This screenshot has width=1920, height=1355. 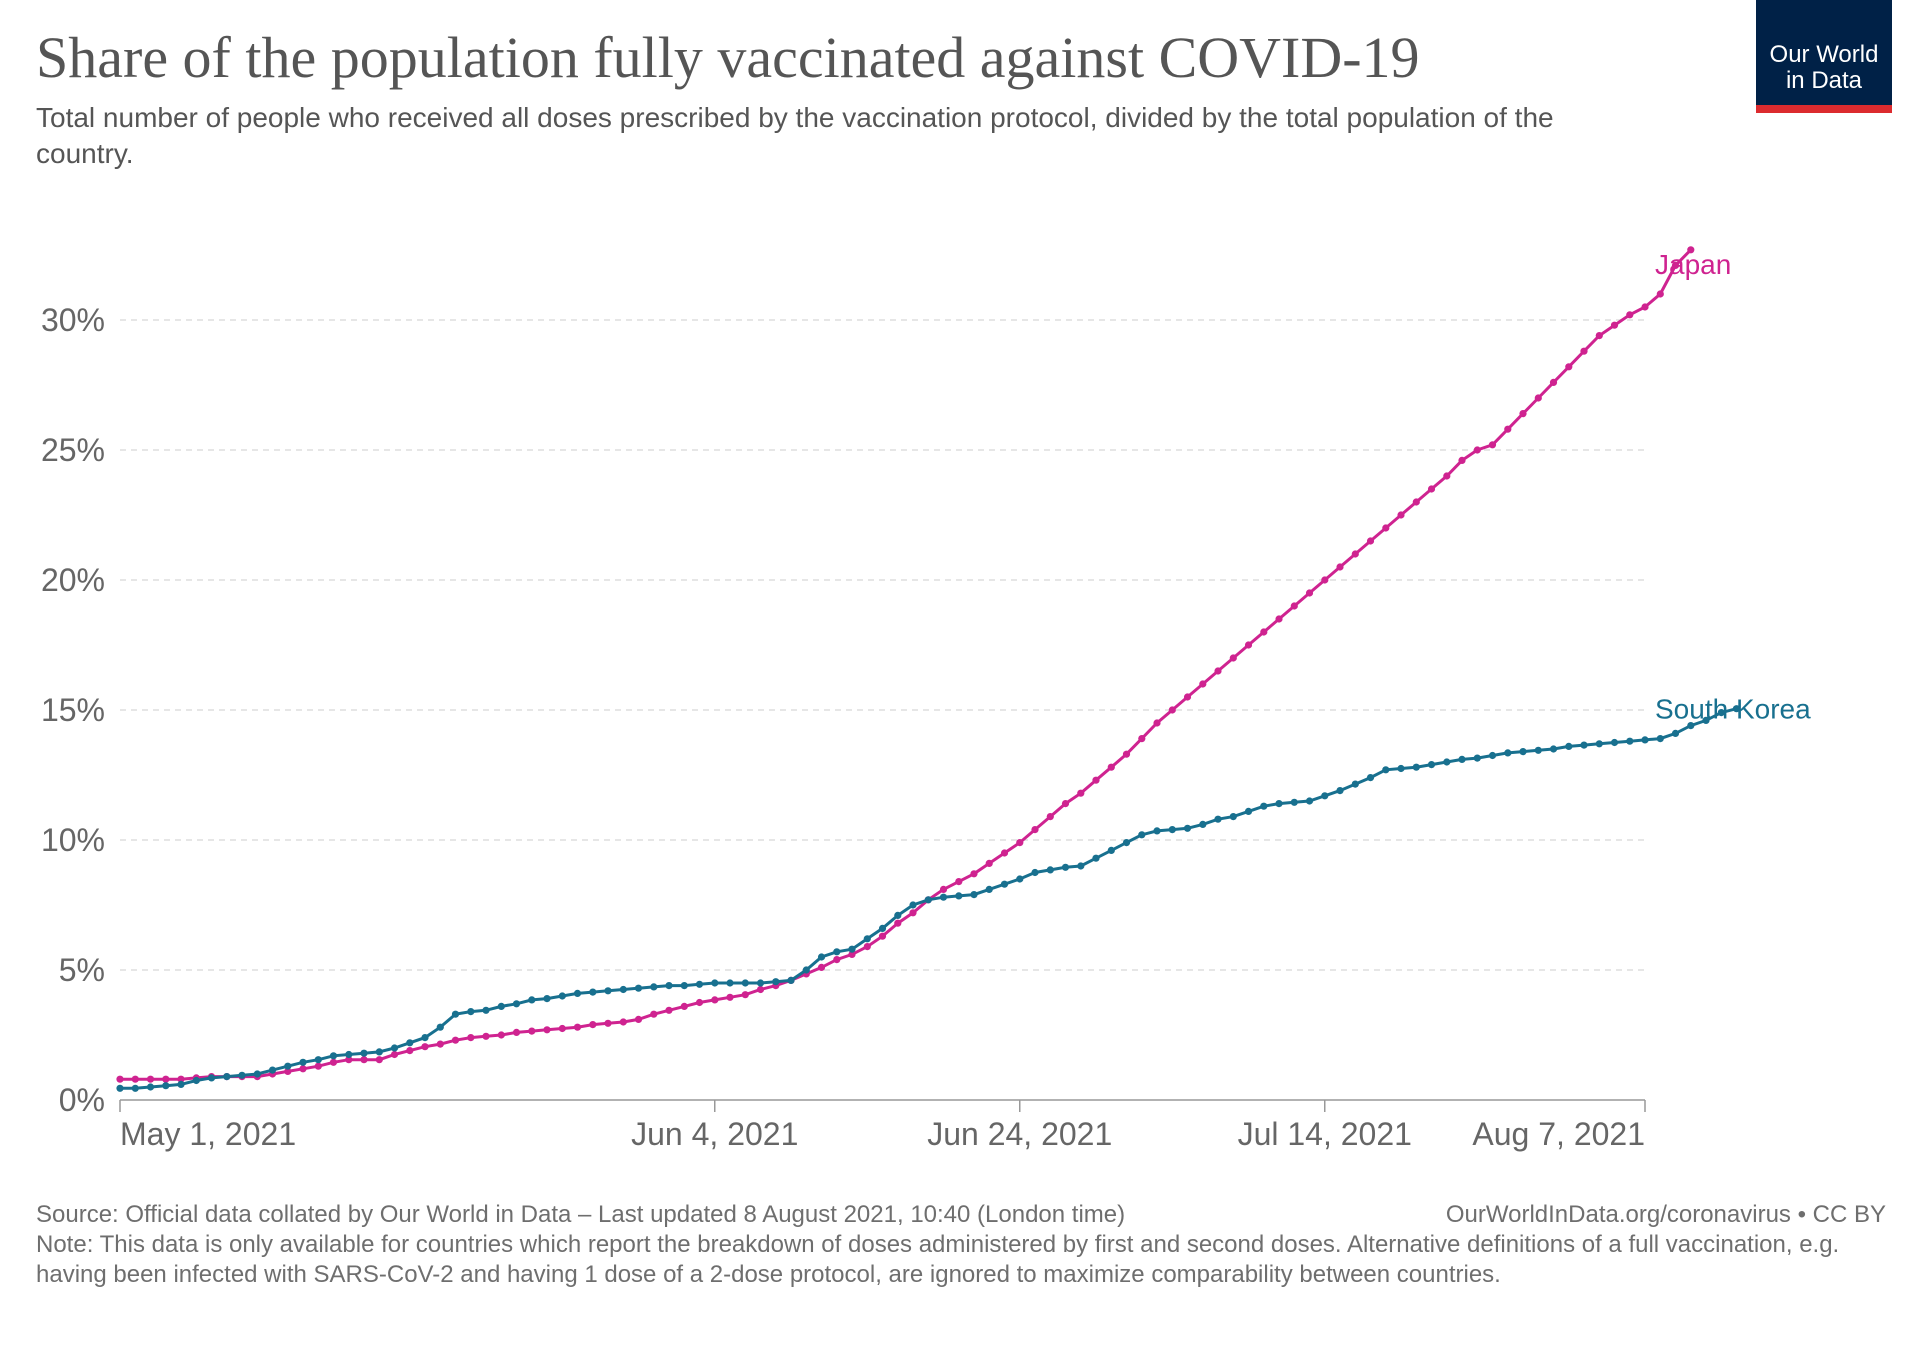 What do you see at coordinates (1665, 1214) in the screenshot?
I see `source-link: OurWorldInData.org/coronavirus • CC BY` at bounding box center [1665, 1214].